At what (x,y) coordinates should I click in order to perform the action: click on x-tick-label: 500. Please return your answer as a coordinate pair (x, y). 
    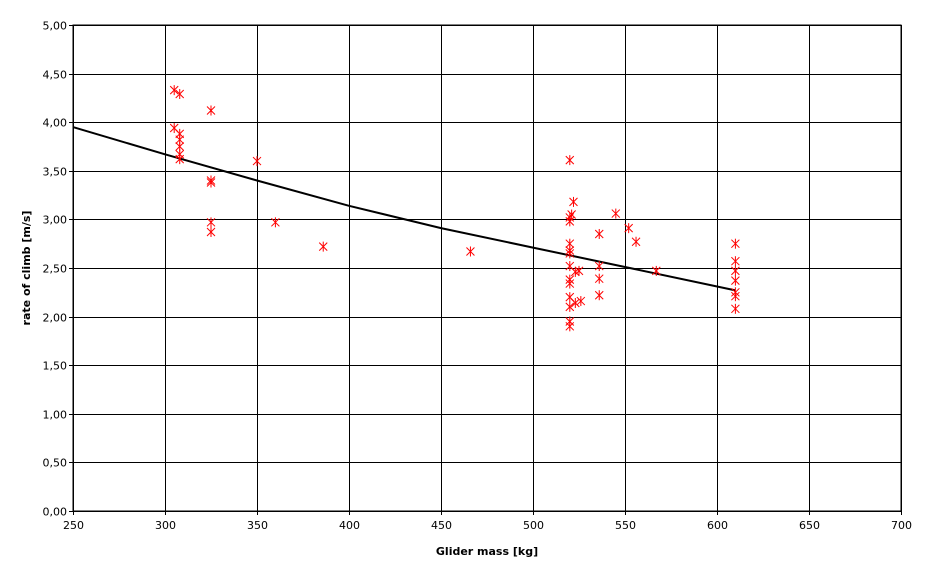
    Looking at the image, I should click on (533, 525).